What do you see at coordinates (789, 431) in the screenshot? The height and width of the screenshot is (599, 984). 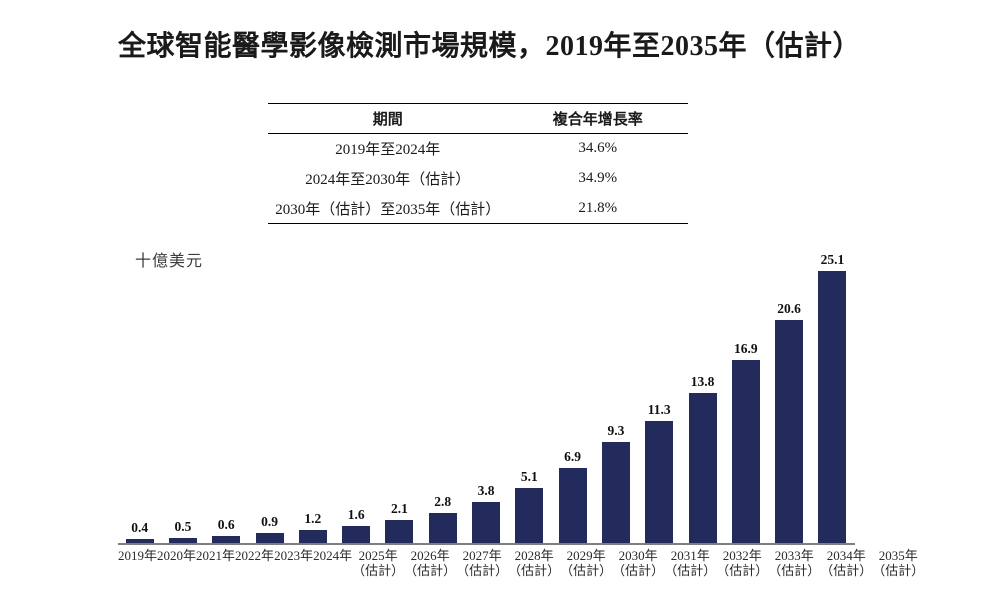 I see `bar-2034` at bounding box center [789, 431].